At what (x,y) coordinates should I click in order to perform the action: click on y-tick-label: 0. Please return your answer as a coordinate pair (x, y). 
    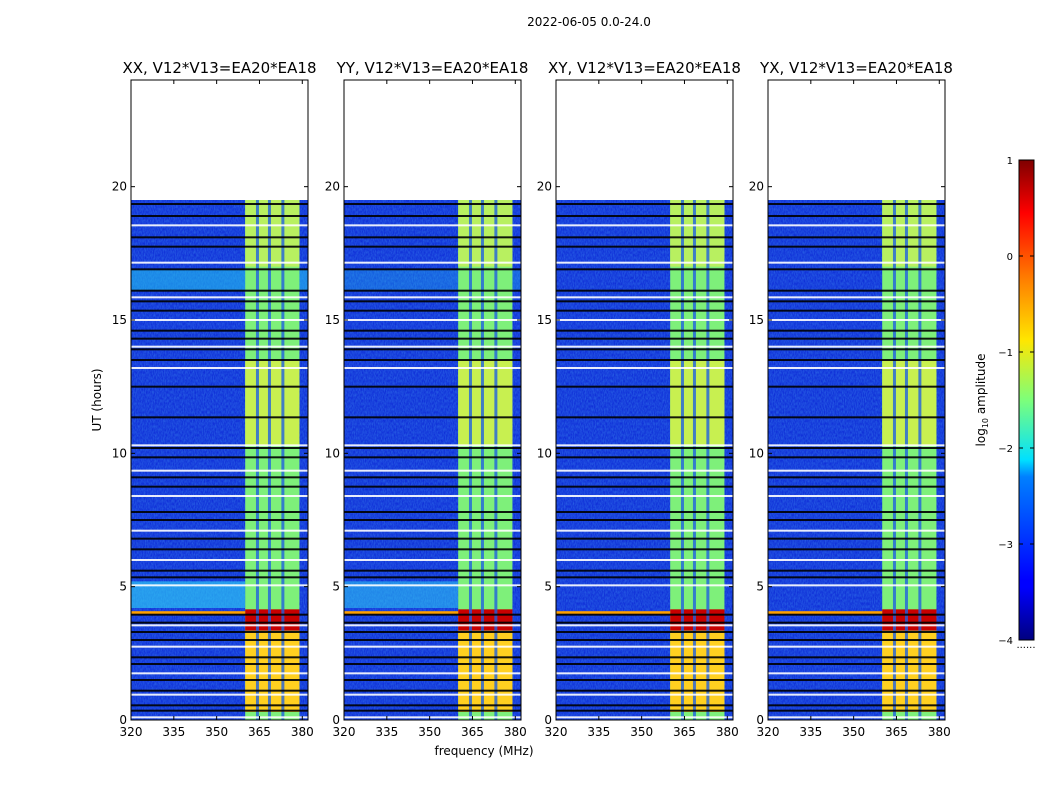
    Looking at the image, I should click on (760, 720).